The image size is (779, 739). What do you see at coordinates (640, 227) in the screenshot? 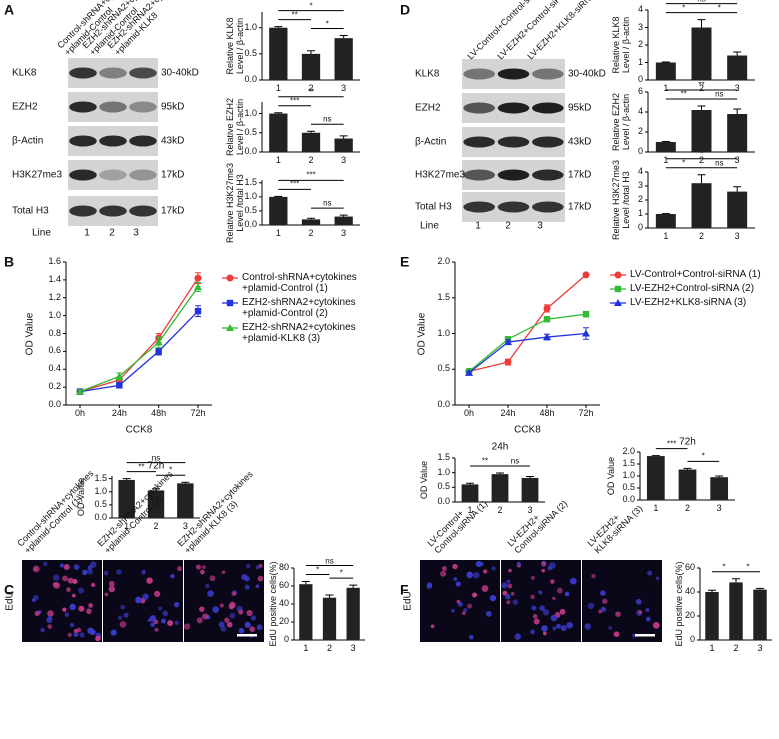
I see `label: 0` at bounding box center [640, 227].